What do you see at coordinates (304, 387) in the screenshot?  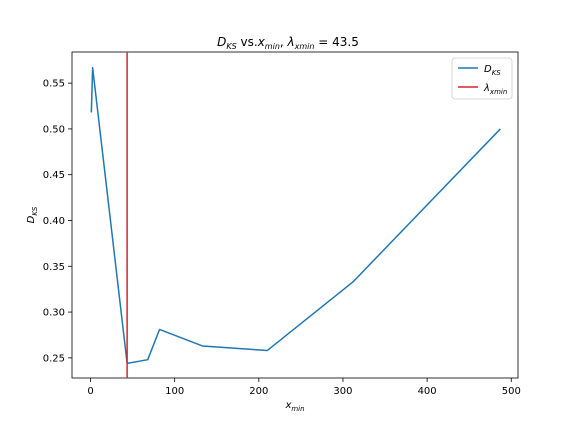 I see `x-axis-ticks: 0 100 200 300 400 500` at bounding box center [304, 387].